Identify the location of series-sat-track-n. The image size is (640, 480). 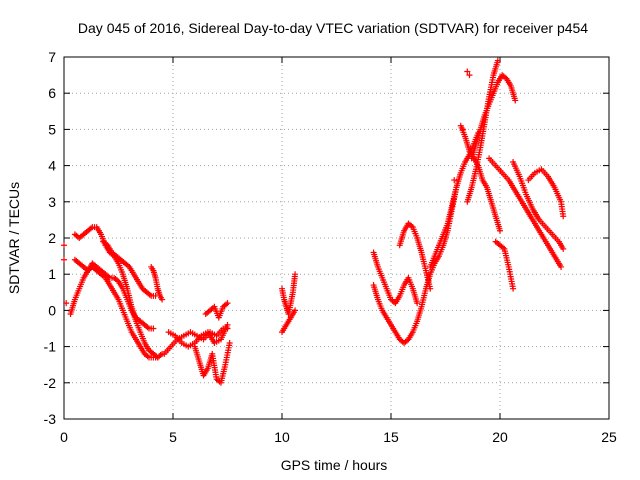
(415, 256).